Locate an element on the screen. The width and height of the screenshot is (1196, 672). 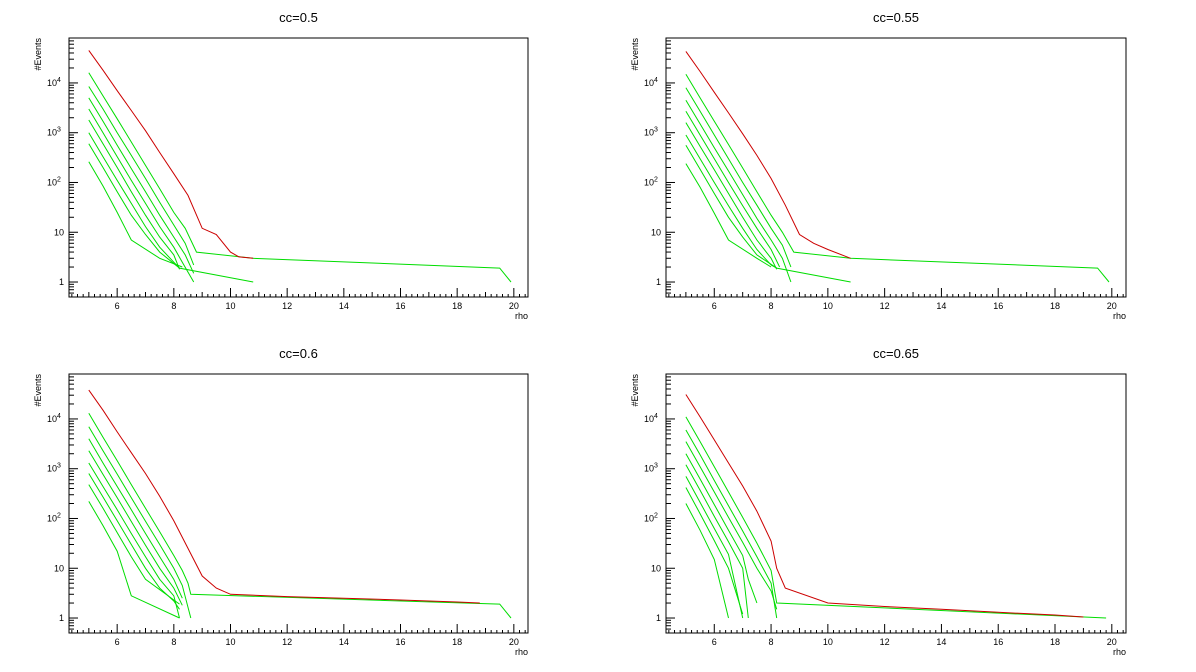
panel-title: cc=0.65 is located at coordinates (896, 353).